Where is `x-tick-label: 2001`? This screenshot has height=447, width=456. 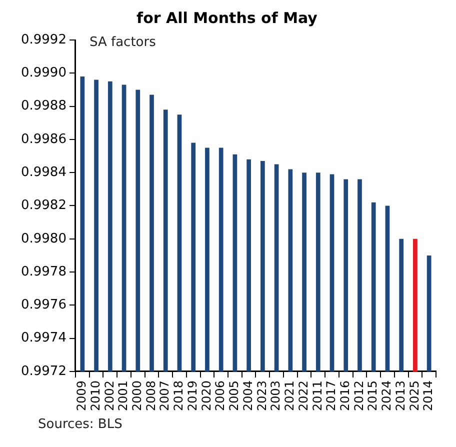 x-tick-label: 2001 is located at coordinates (123, 396).